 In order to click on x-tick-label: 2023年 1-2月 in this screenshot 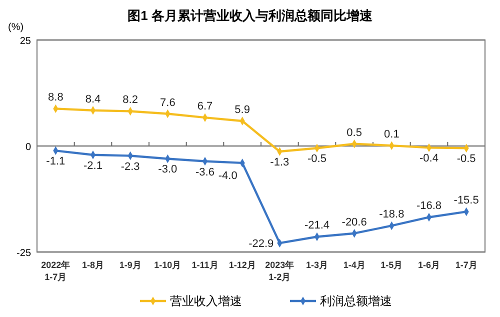, I will do `click(279, 271)`.